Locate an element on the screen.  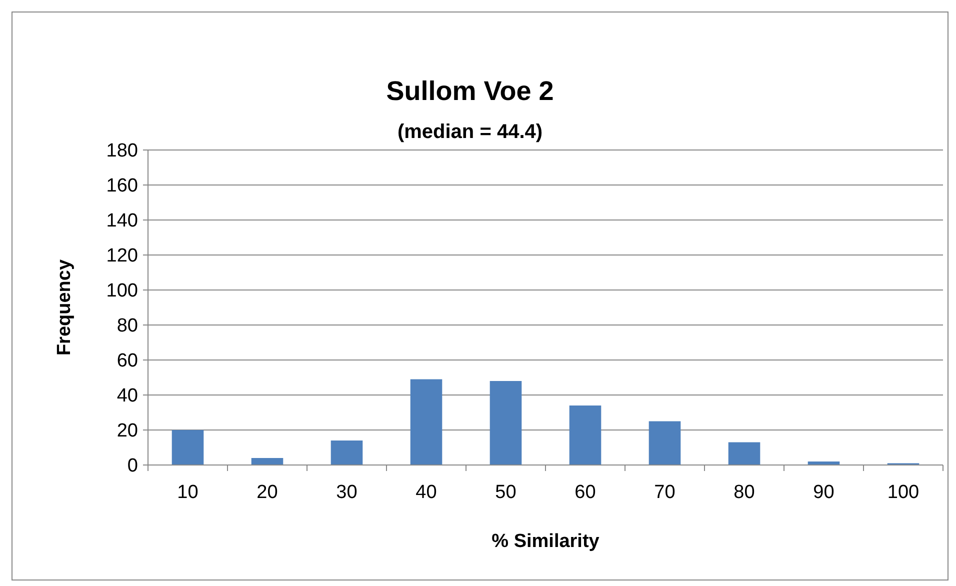
y-tick-label: 180 is located at coordinates (122, 151).